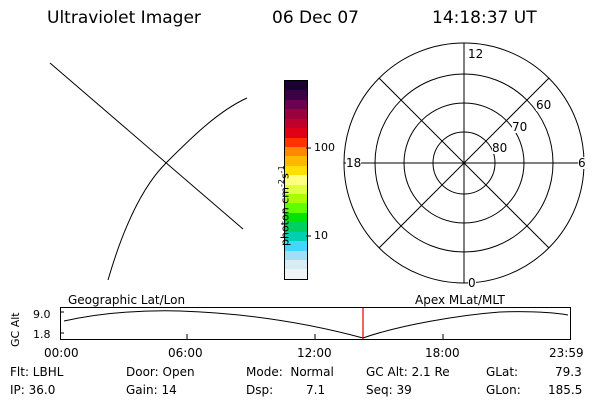 This screenshot has height=400, width=600. What do you see at coordinates (42, 334) in the screenshot?
I see `timeline-y-tick-low: 1.8` at bounding box center [42, 334].